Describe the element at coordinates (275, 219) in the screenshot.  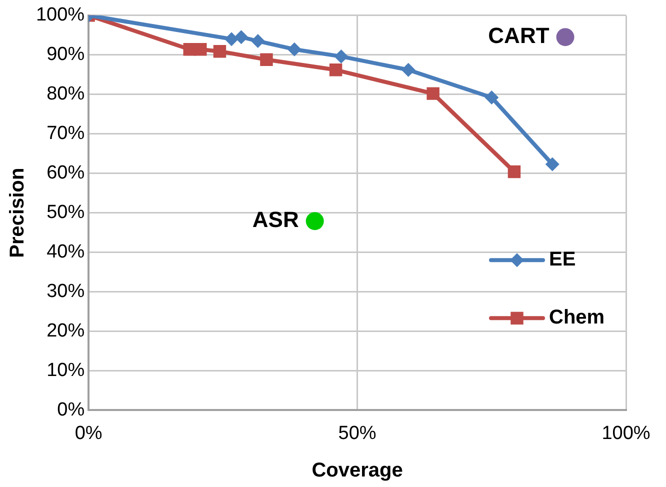
I see `annotation: ASR` at that location.